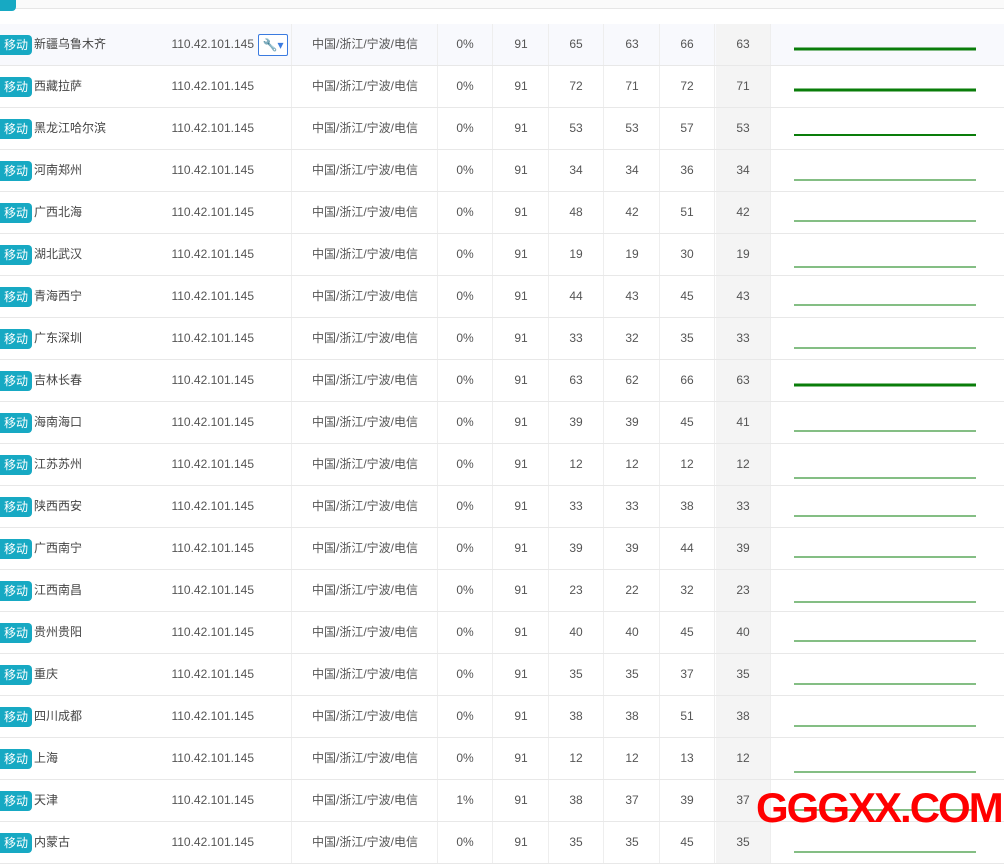 The width and height of the screenshot is (1004, 864). I want to click on operator-tag, so click(8, 5).